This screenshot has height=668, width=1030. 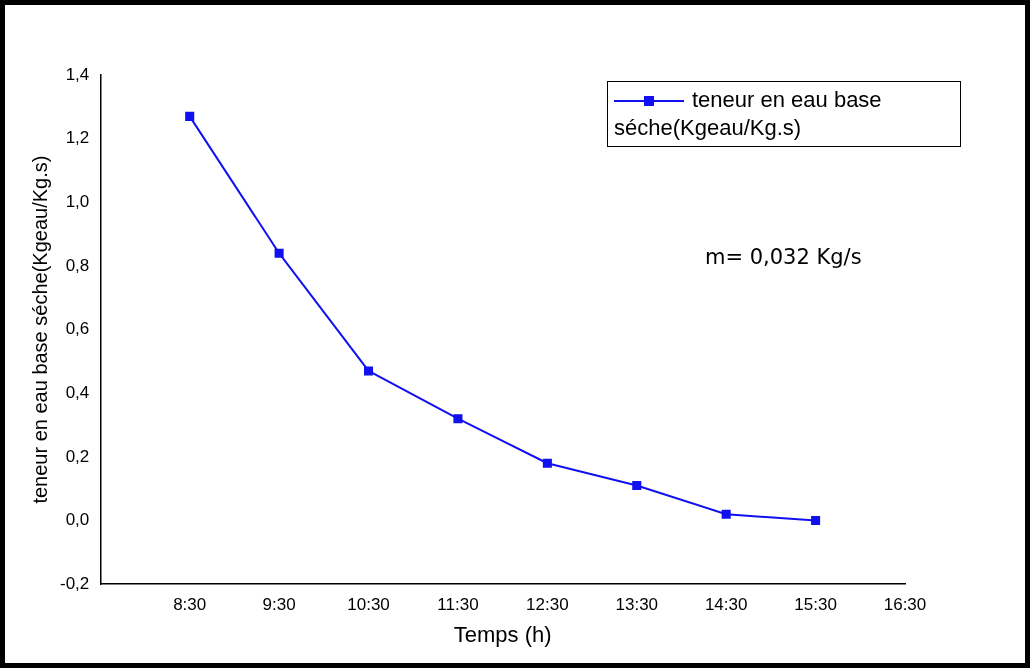 I want to click on y-tick-label: 1,2, so click(x=77, y=138).